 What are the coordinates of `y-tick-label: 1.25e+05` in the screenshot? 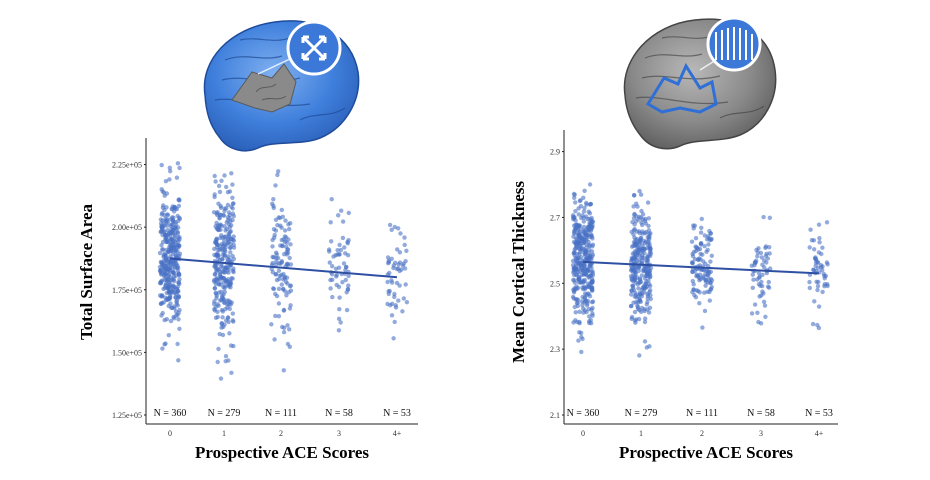 It's located at (127, 415).